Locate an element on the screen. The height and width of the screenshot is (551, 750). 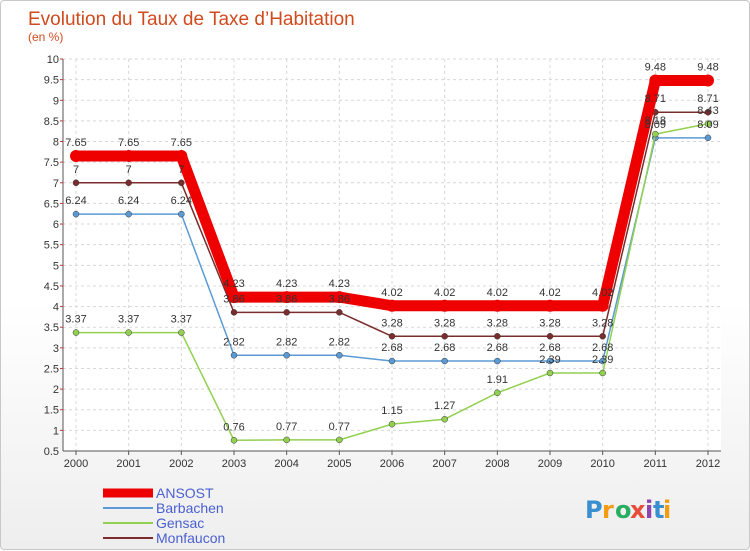
data-label-gensac: 0.76 is located at coordinates (233, 427).